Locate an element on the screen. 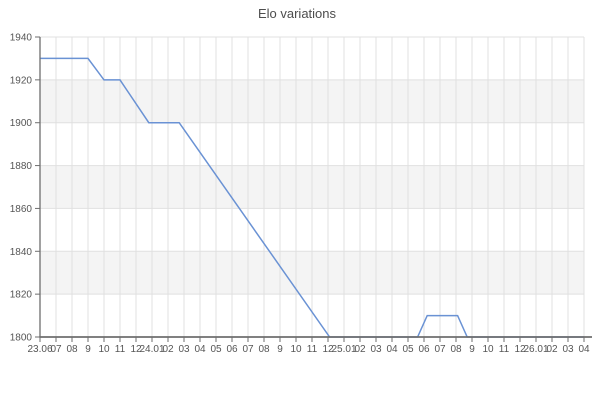 The height and width of the screenshot is (400, 600). y-axis-label: 1940 is located at coordinates (21, 38).